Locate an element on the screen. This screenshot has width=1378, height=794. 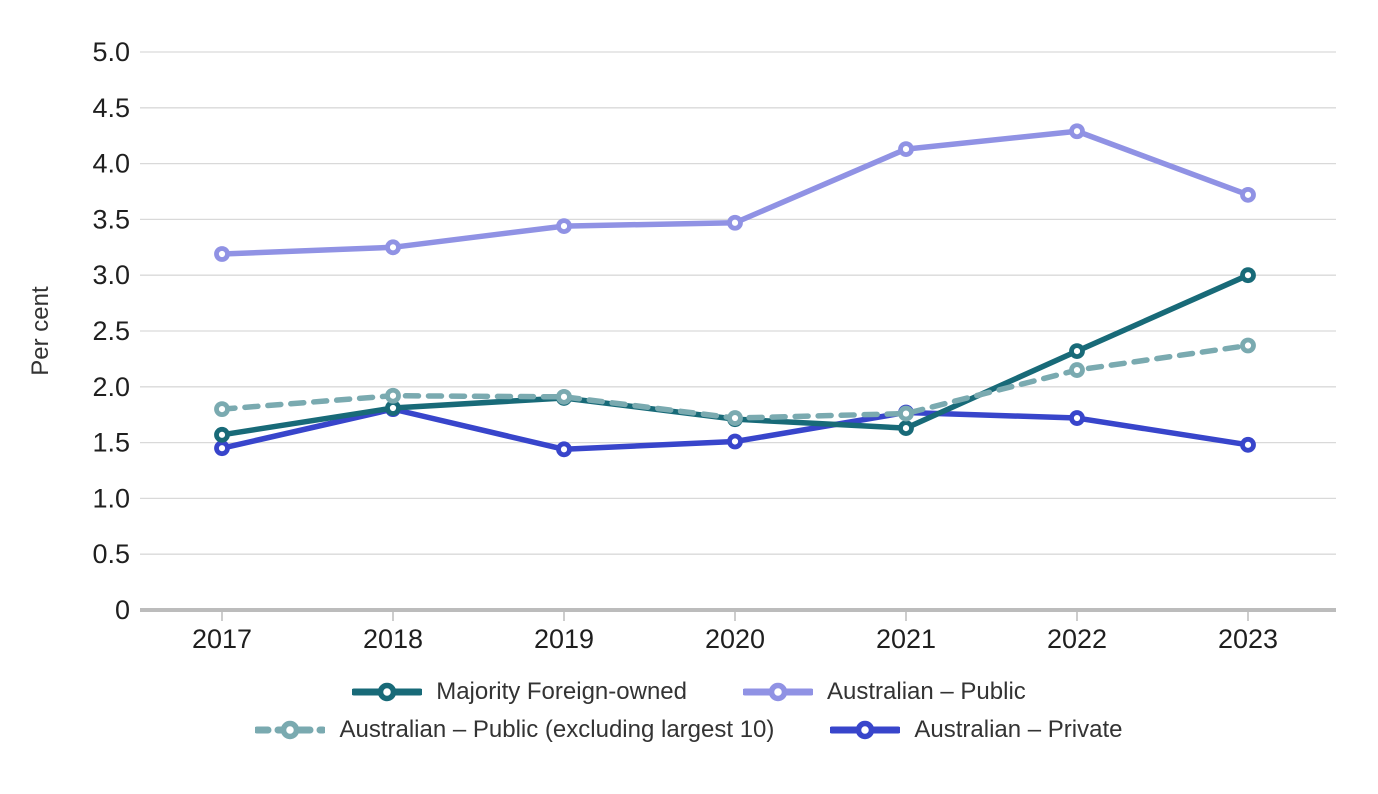
legend-label: Australian – Public is located at coordinates (926, 691).